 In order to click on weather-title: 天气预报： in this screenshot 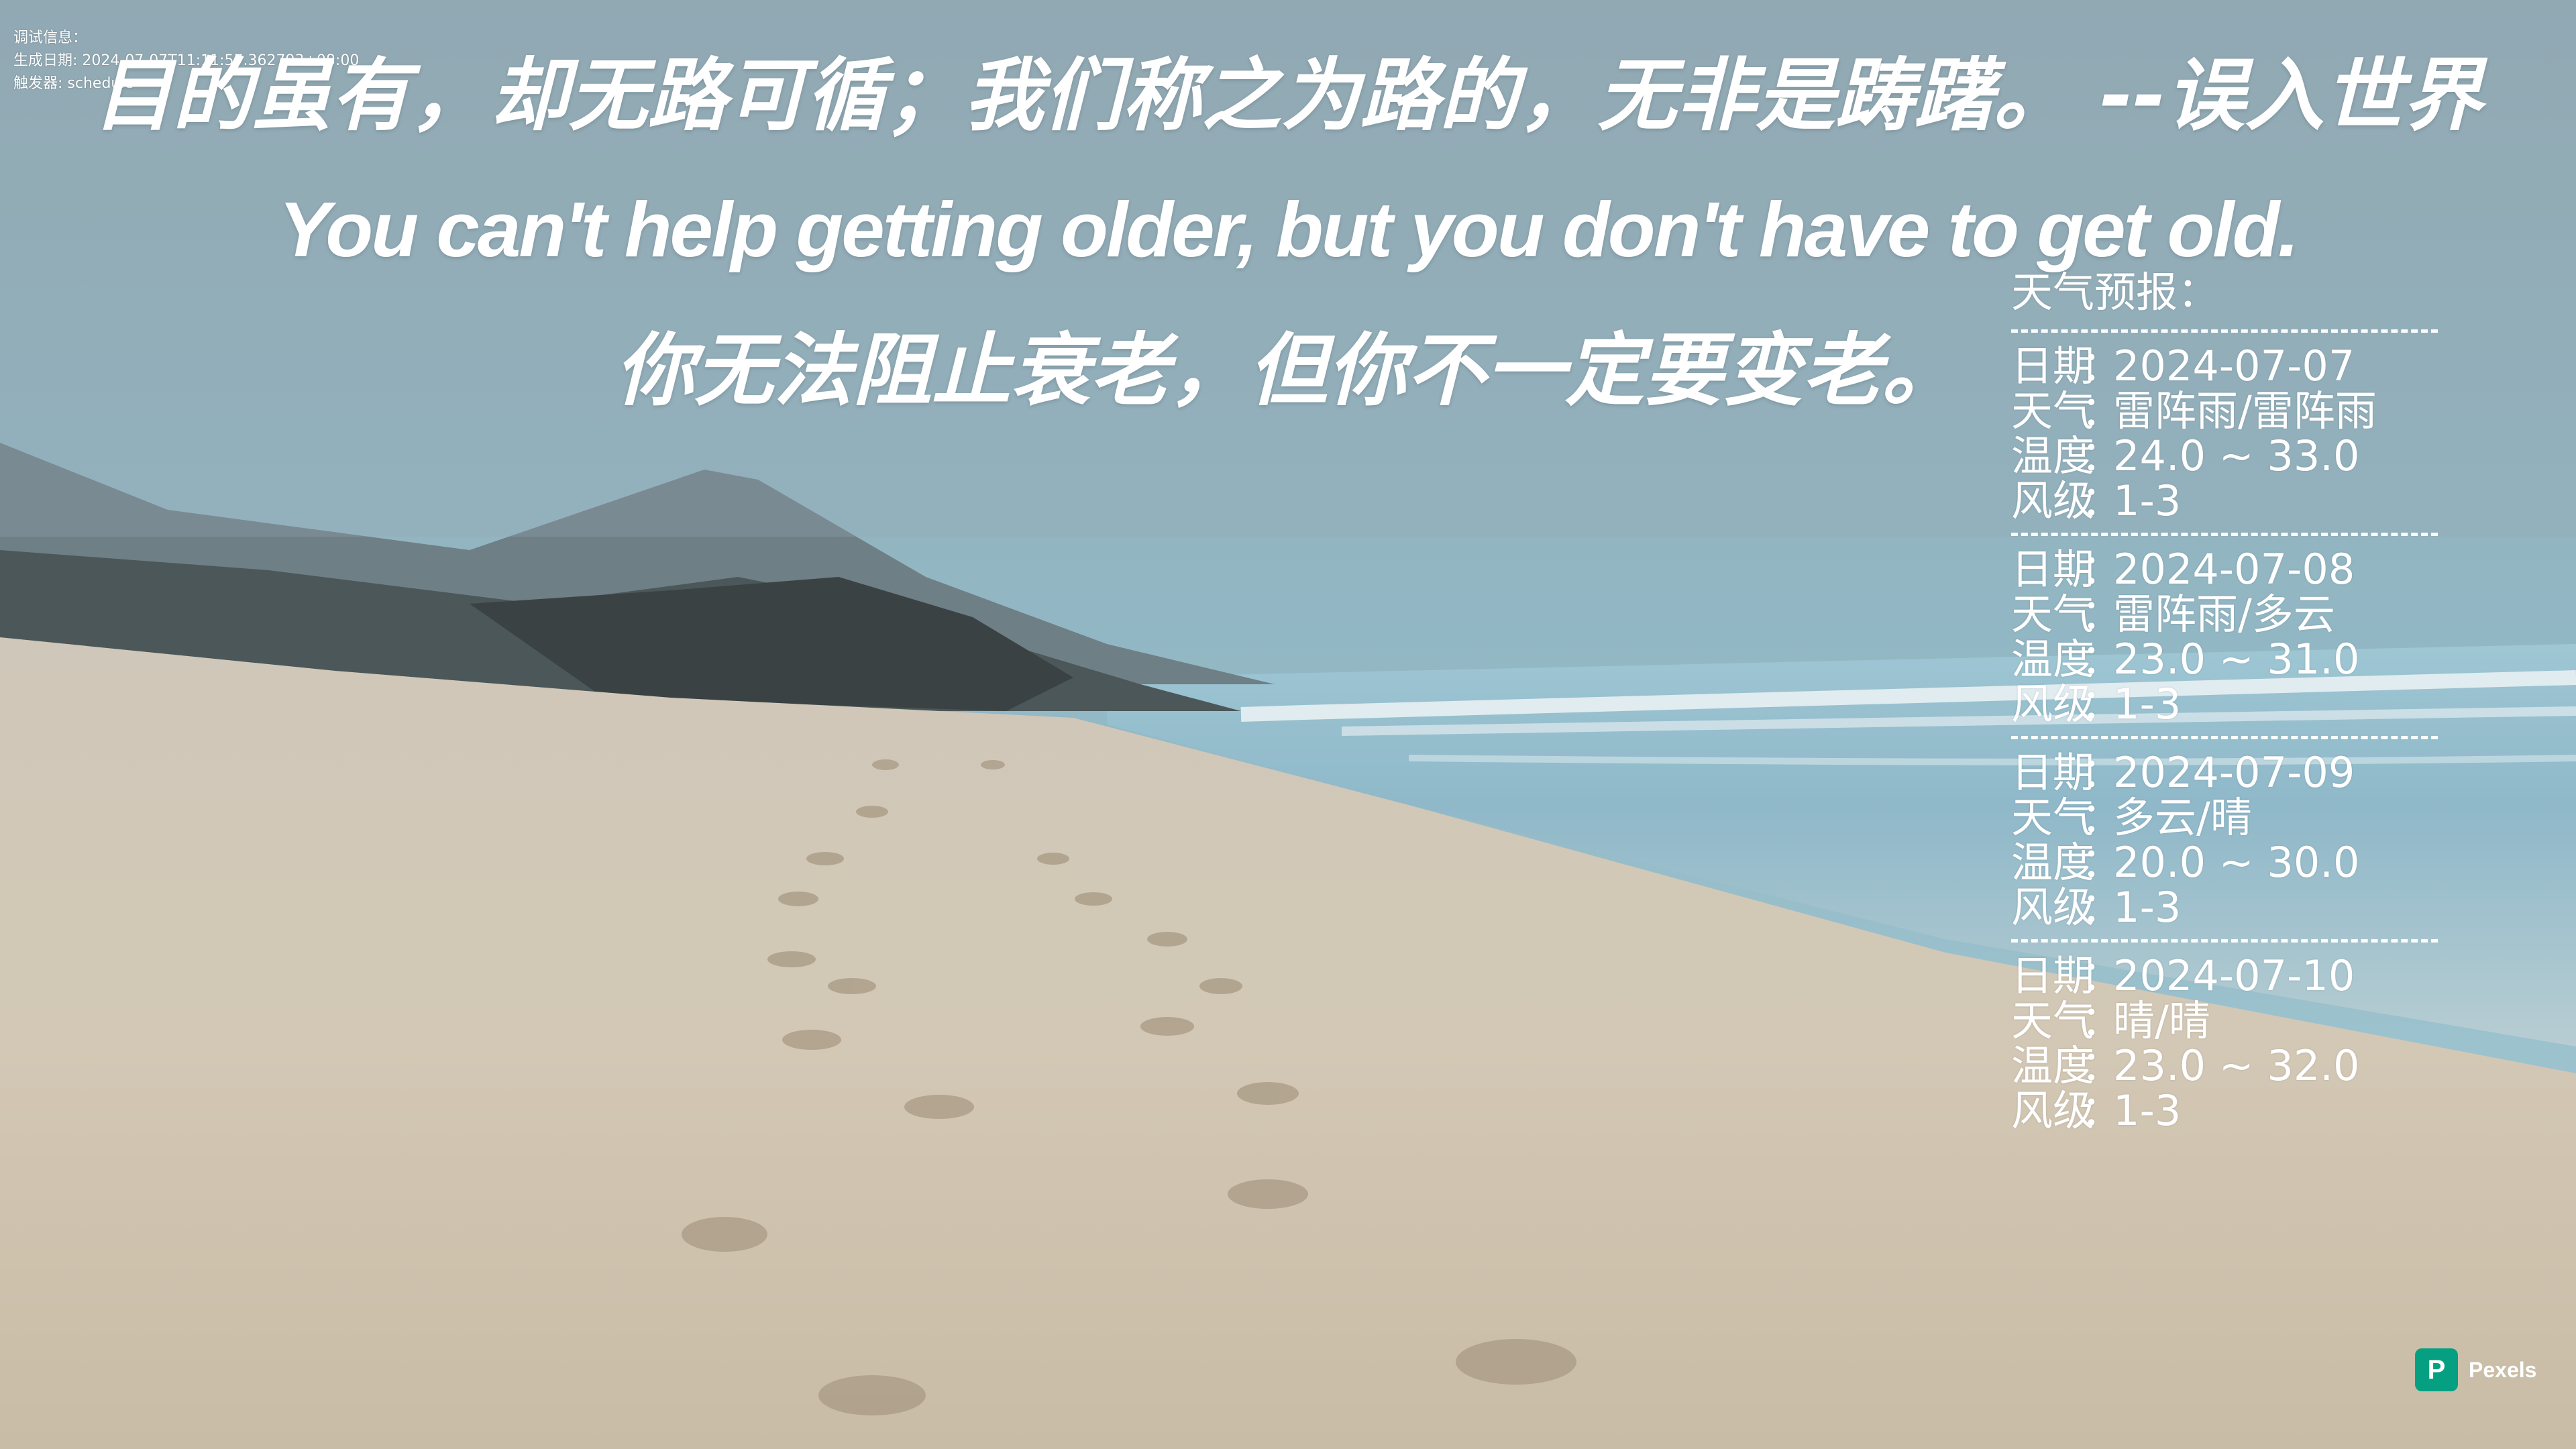, I will do `click(2115, 292)`.